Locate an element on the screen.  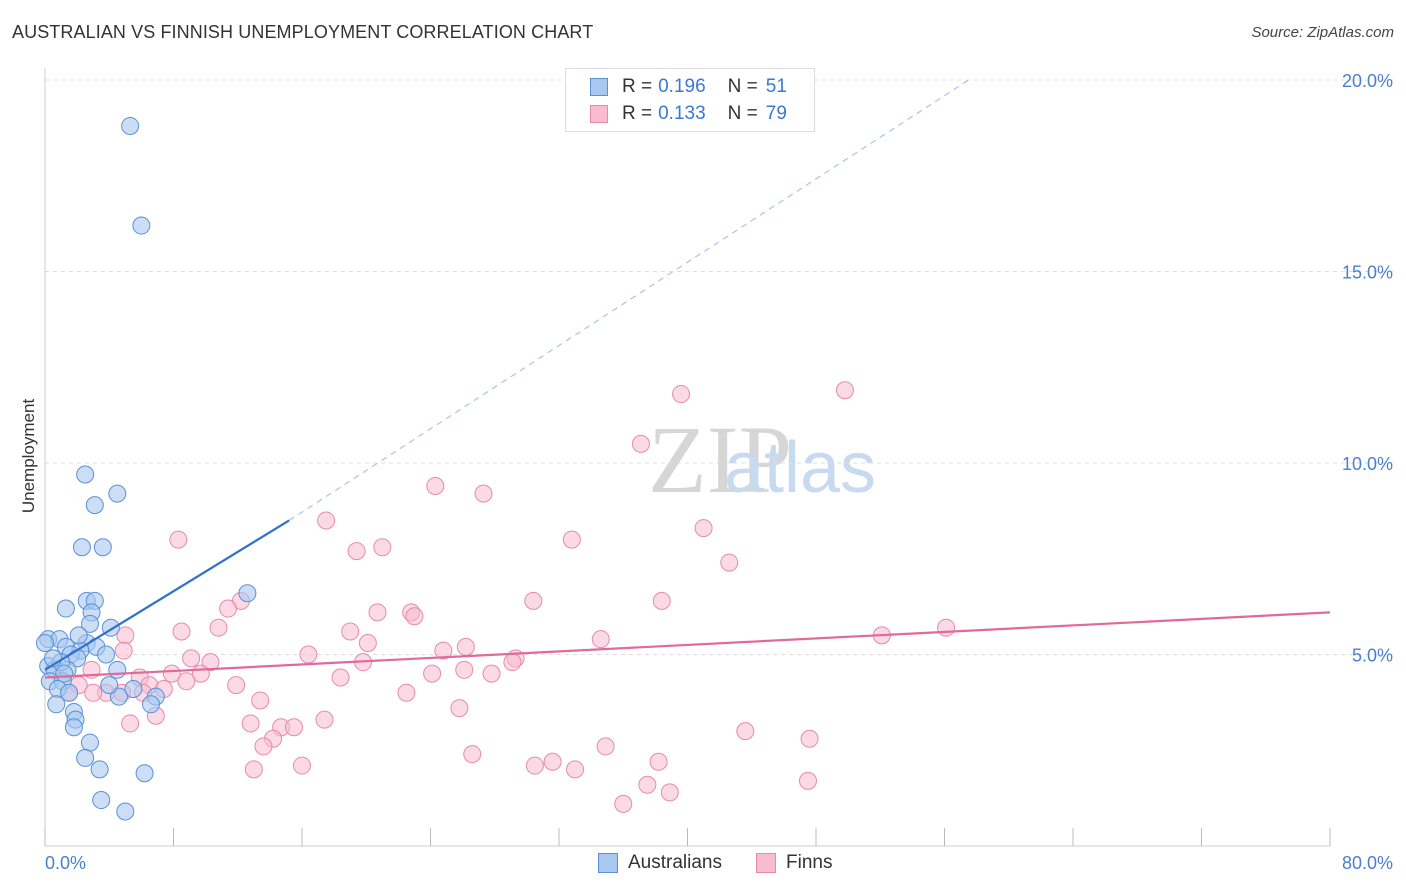
legend-row-finns: R = 0.133 N = 79 is located at coordinates (688, 114).